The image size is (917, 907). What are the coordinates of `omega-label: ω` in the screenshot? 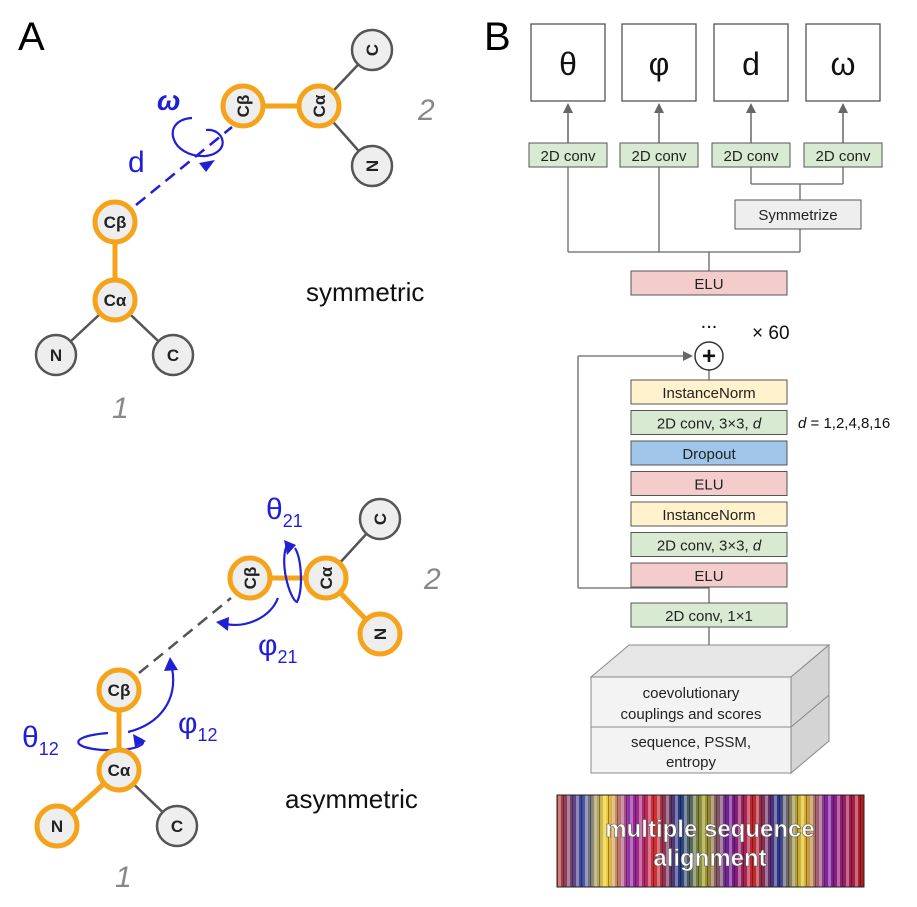 It's located at (168, 100).